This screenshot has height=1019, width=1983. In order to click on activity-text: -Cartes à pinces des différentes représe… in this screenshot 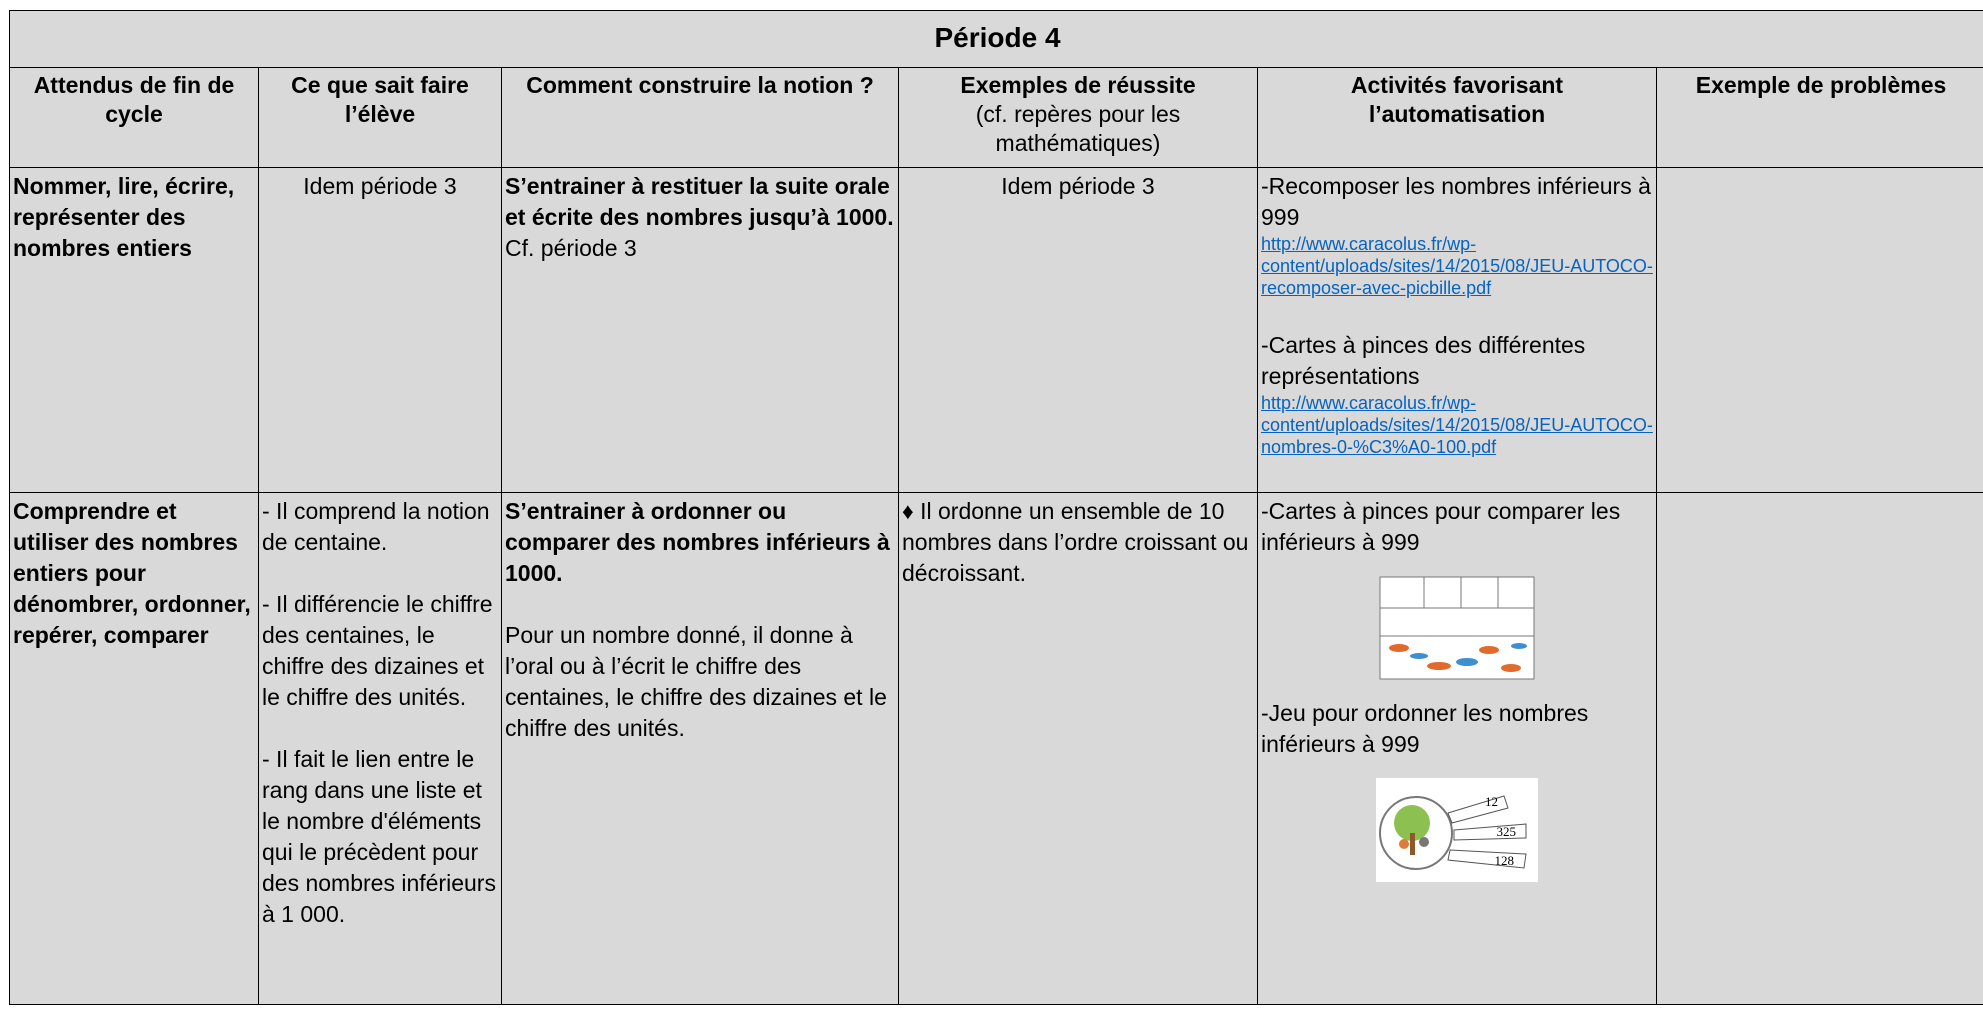, I will do `click(1423, 360)`.